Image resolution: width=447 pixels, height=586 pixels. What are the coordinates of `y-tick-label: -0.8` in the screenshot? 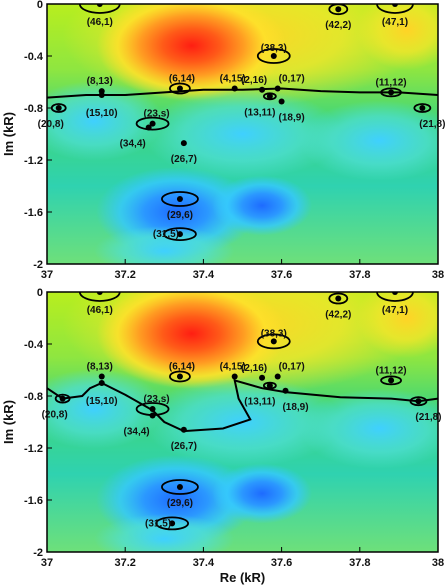 It's located at (33, 397).